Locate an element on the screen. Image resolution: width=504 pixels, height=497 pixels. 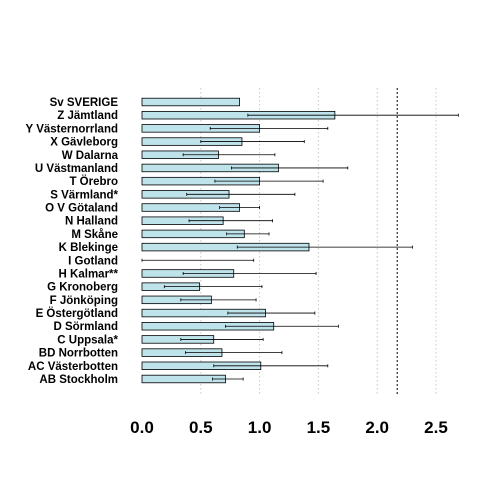
category-label: T Örebro is located at coordinates (93, 181).